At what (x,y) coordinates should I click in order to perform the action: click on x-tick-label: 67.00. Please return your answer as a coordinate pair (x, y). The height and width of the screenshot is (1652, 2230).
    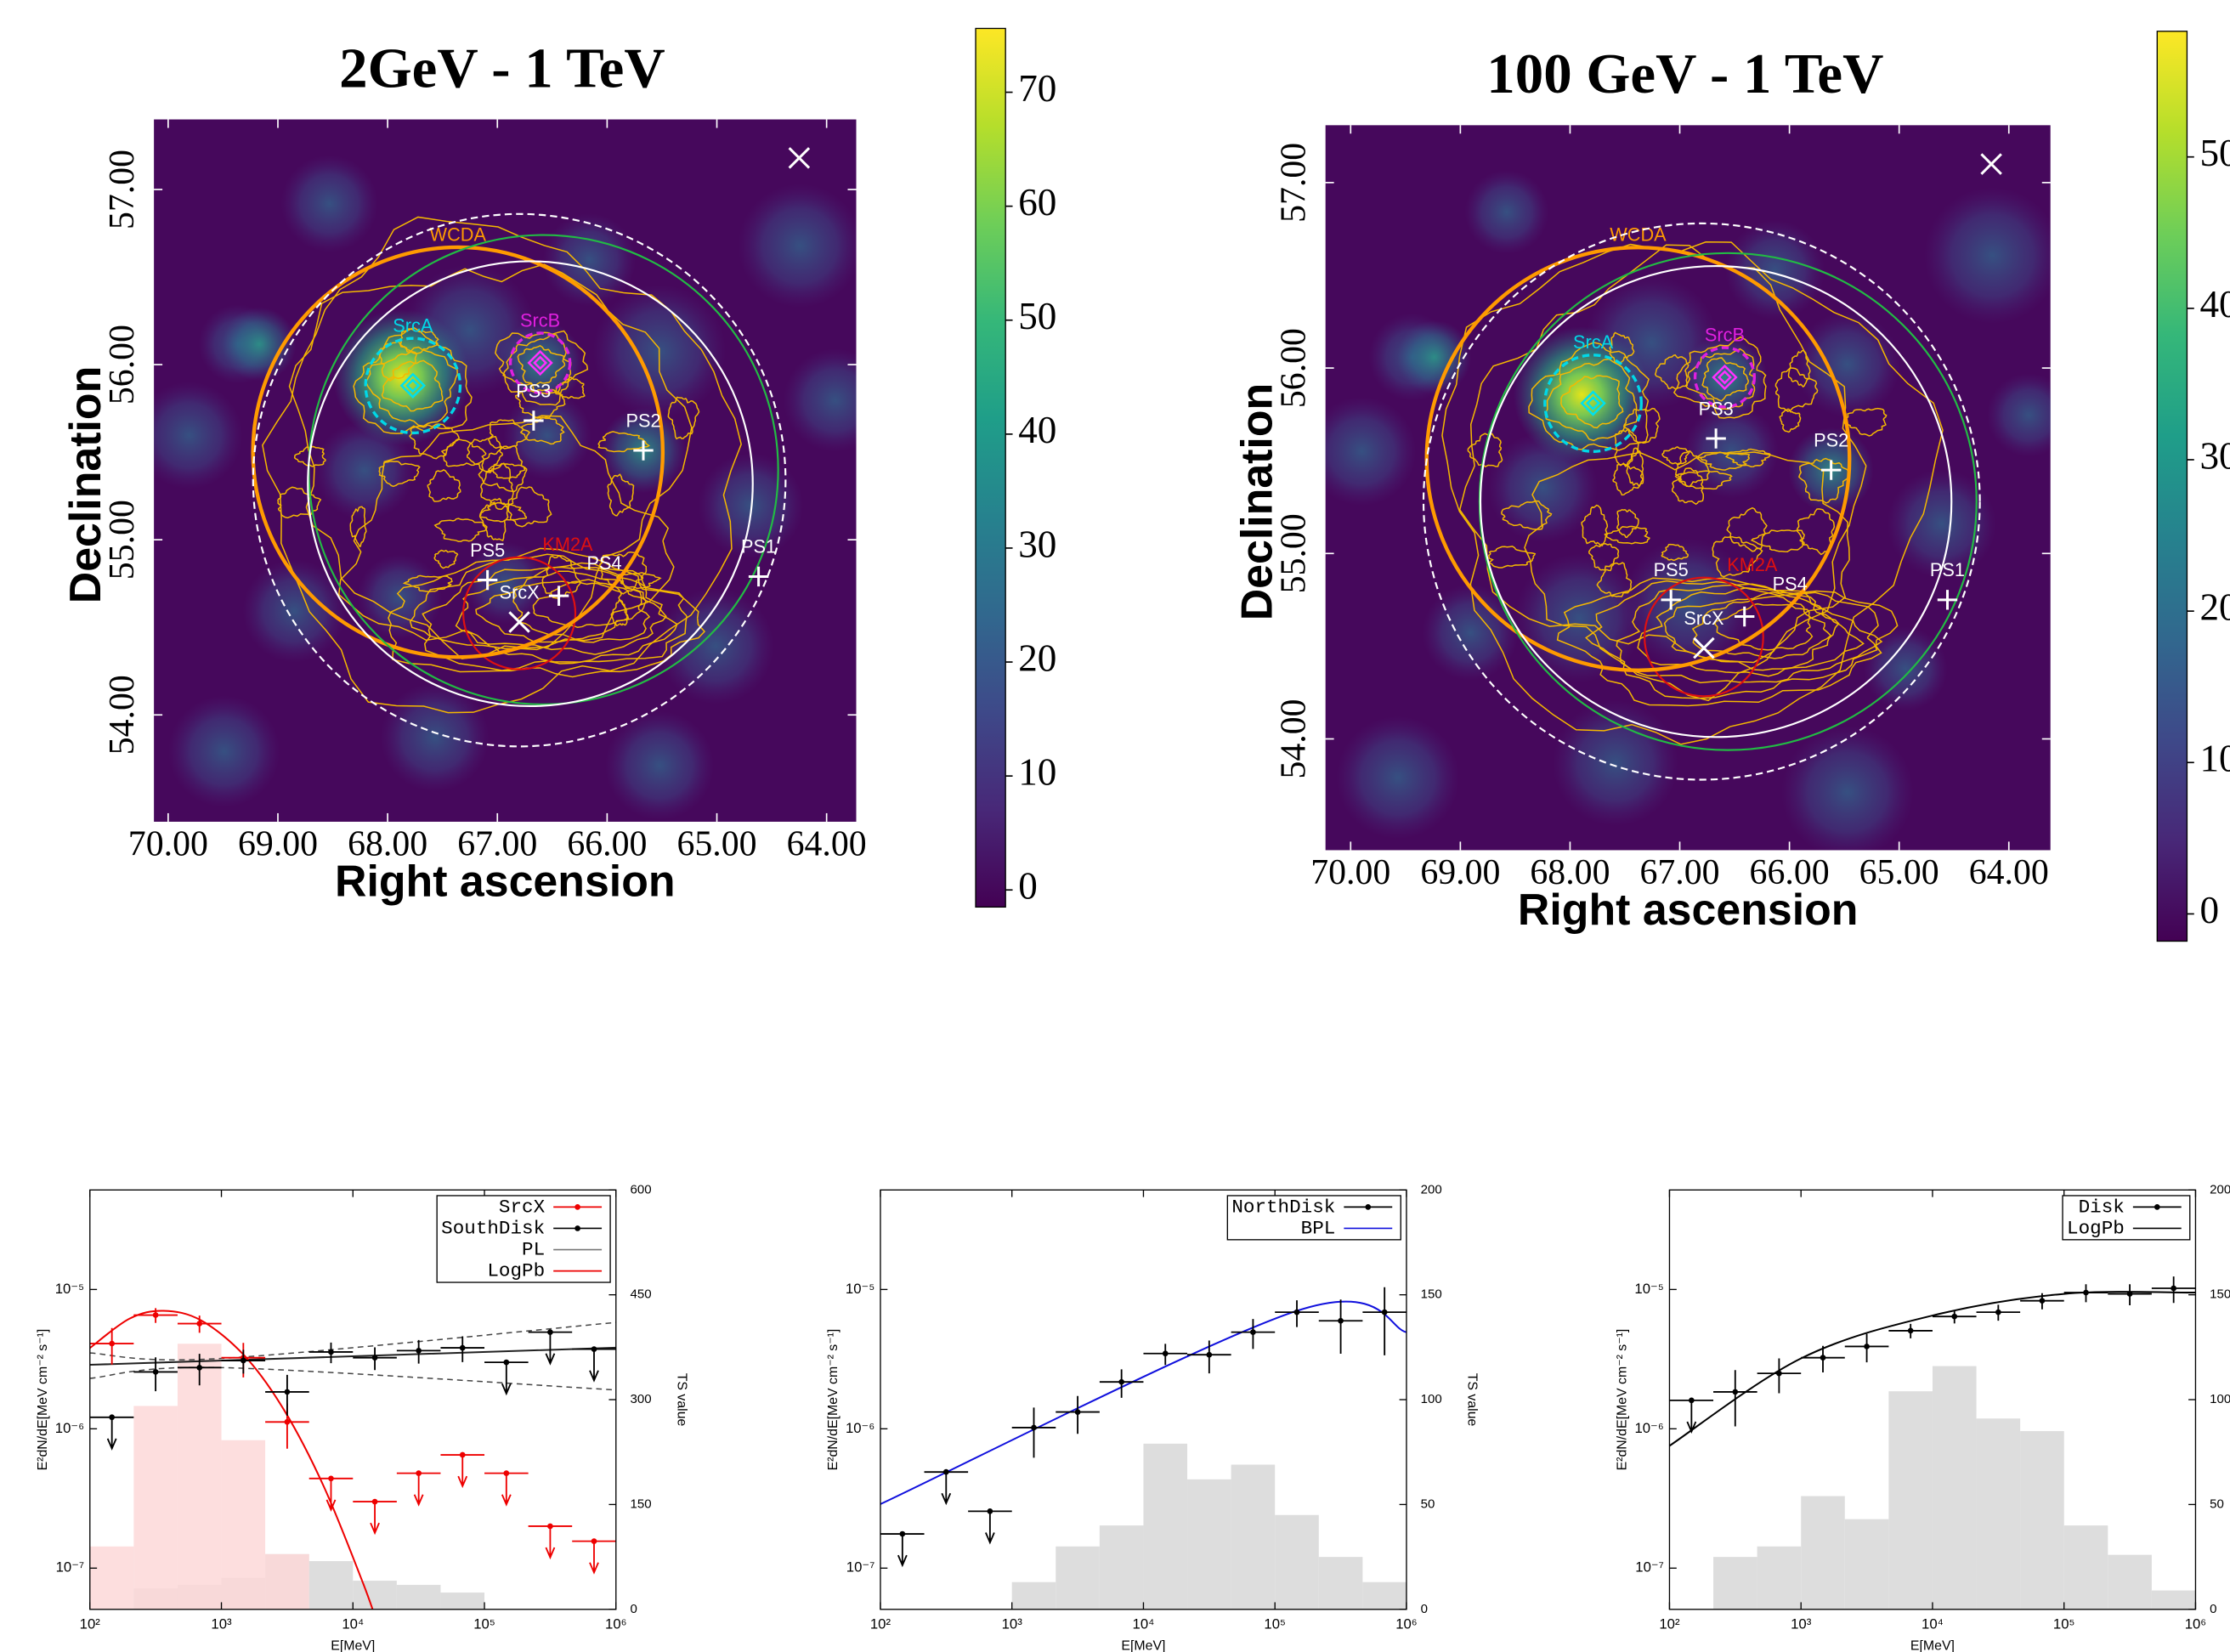
    Looking at the image, I should click on (497, 844).